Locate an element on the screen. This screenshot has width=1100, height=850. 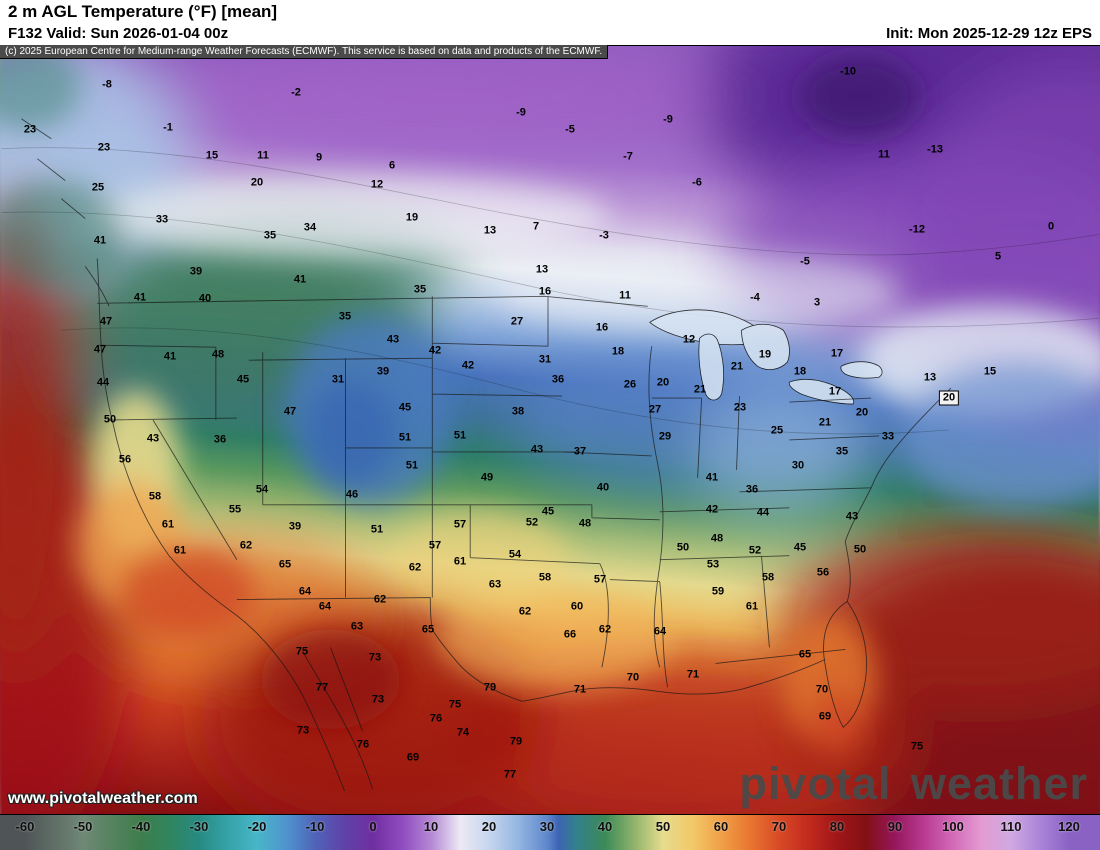
great-lakes is located at coordinates (766, 357).